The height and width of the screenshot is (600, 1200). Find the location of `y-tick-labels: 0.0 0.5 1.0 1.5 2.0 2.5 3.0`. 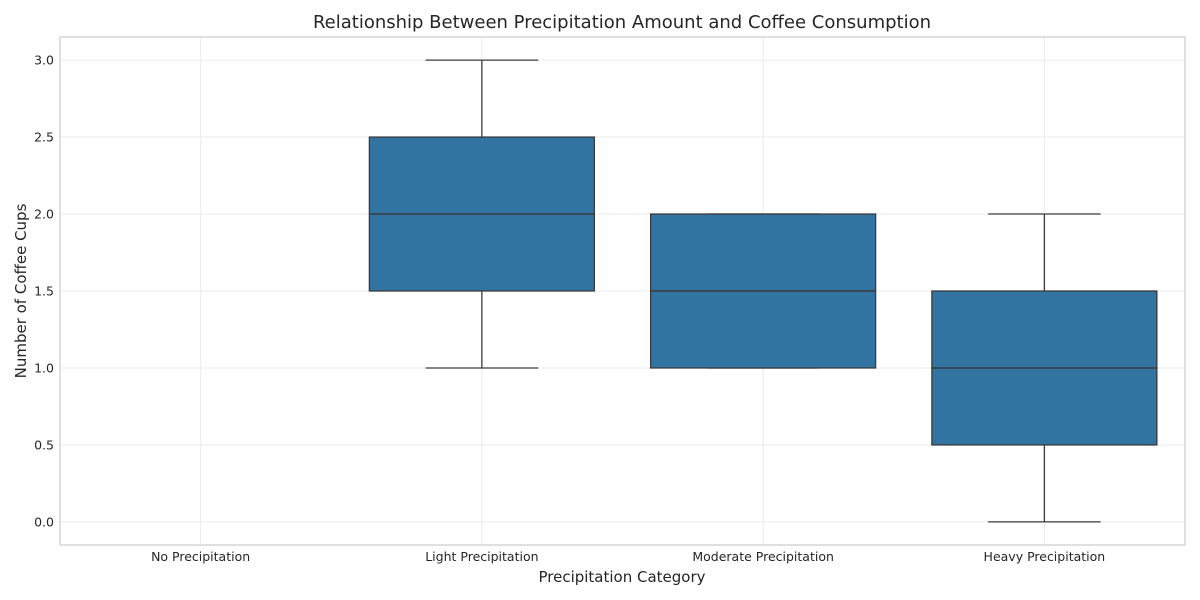

y-tick-labels: 0.0 0.5 1.0 1.5 2.0 2.5 3.0 is located at coordinates (44, 291).